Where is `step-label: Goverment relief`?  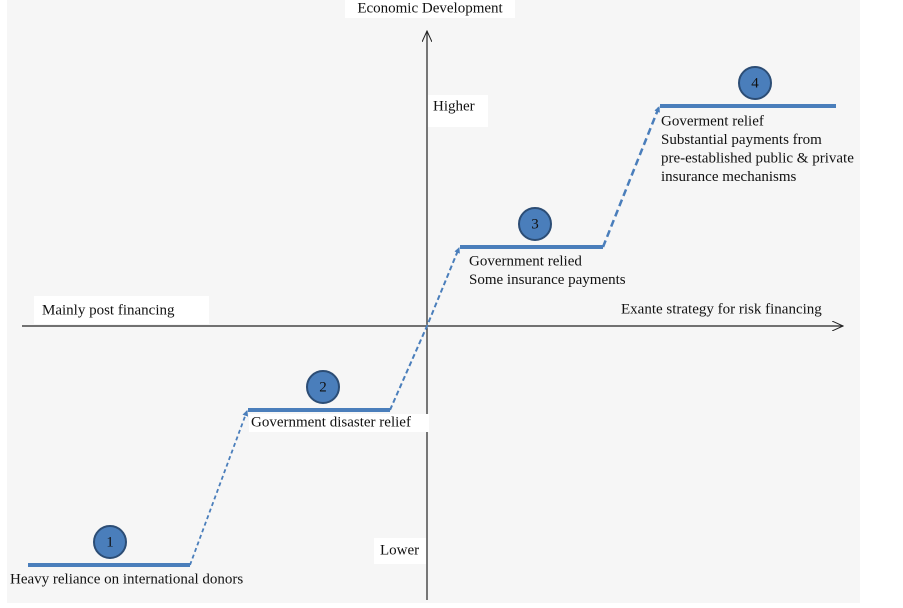 step-label: Goverment relief is located at coordinates (712, 121).